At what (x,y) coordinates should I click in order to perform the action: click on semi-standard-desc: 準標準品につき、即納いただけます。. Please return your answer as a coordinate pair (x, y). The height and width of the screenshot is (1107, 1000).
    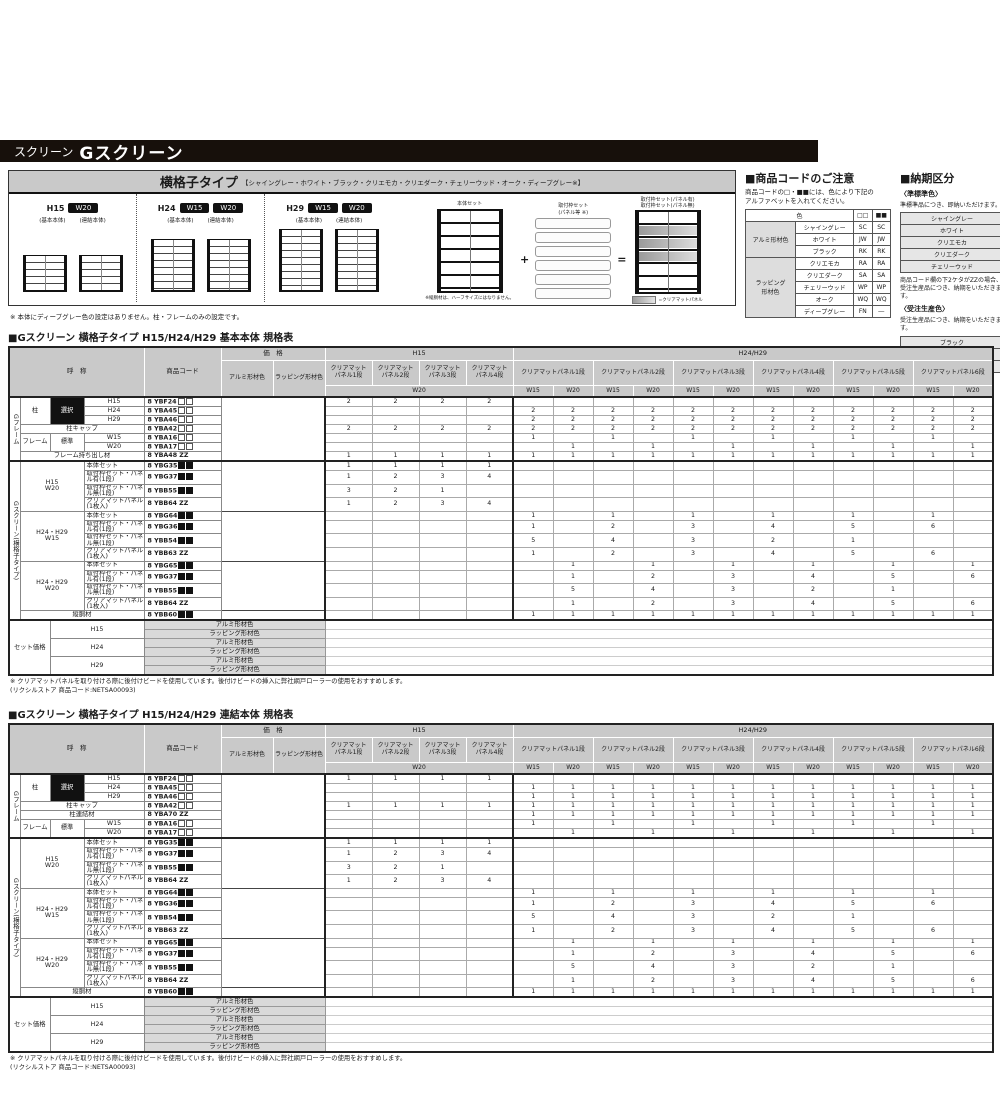
    Looking at the image, I should click on (950, 205).